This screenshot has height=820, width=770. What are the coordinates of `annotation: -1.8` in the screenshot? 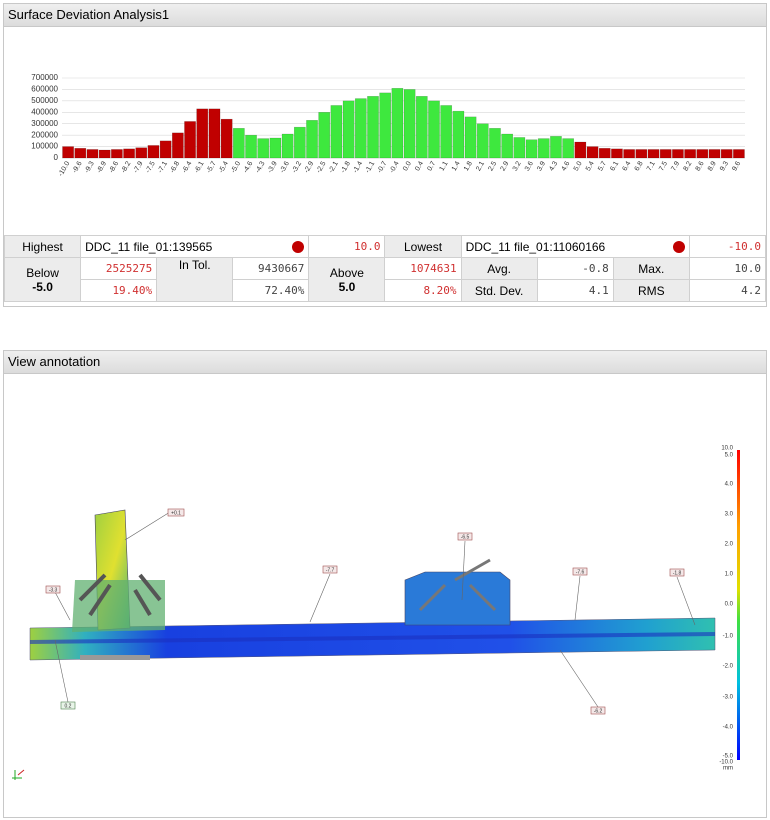 It's located at (677, 573).